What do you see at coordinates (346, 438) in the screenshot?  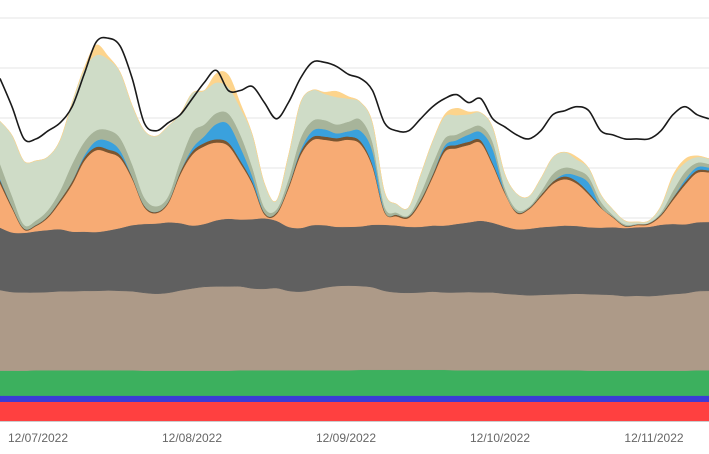 I see `x-tick-label: 12/09/2022` at bounding box center [346, 438].